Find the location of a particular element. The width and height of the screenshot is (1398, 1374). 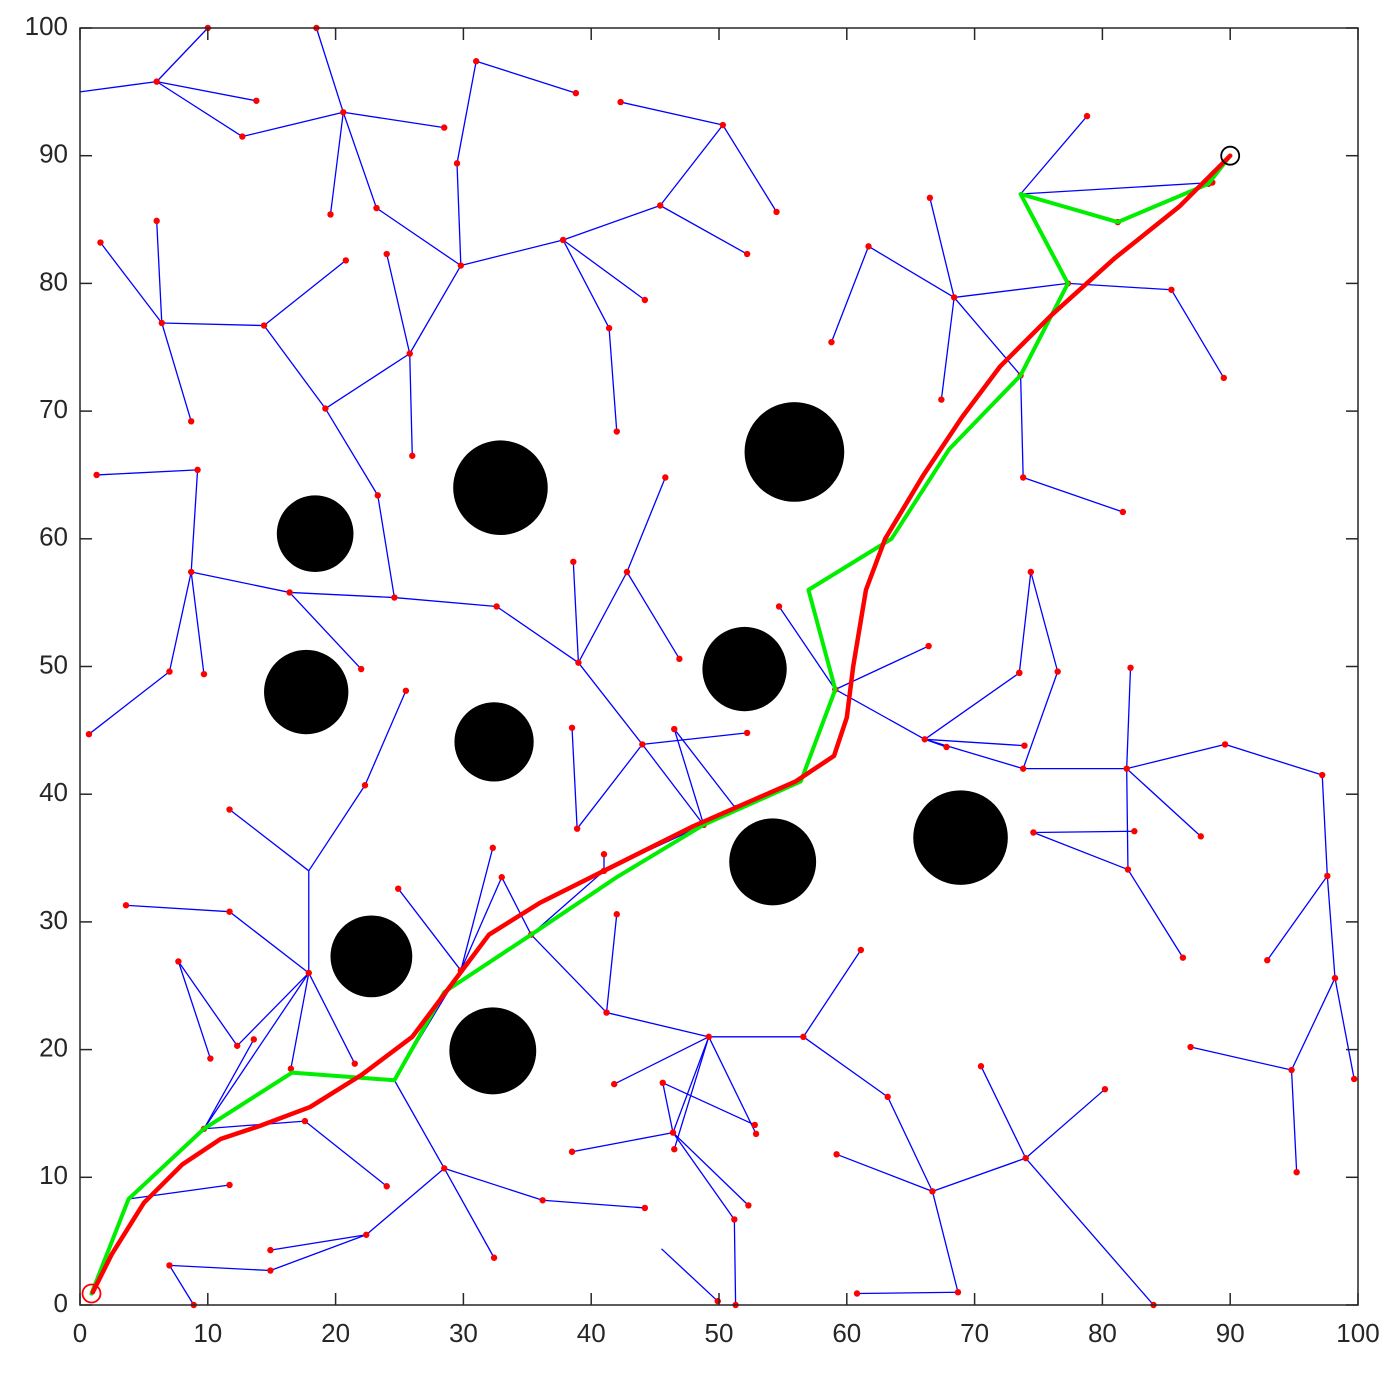

start-marker is located at coordinates (91, 1293).